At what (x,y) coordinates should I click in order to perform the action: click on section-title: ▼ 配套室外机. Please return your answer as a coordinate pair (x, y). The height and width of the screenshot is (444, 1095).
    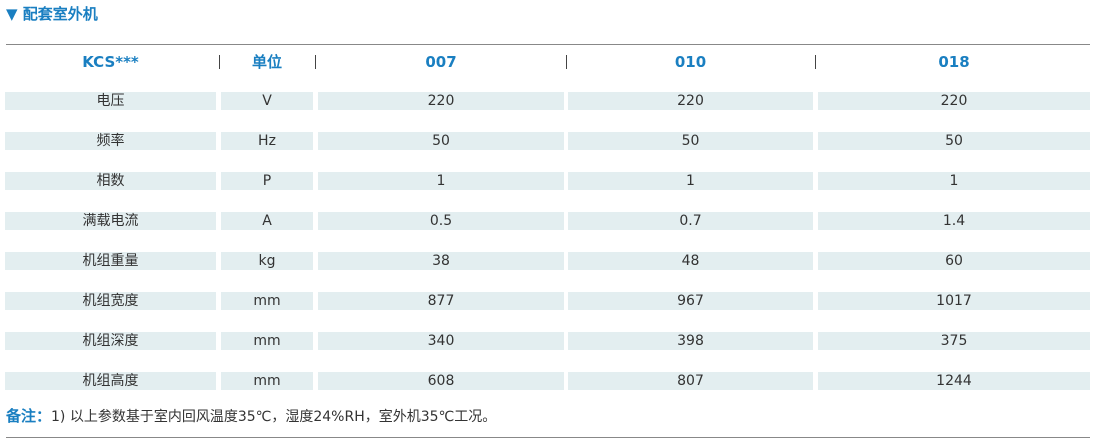
    Looking at the image, I should click on (52, 13).